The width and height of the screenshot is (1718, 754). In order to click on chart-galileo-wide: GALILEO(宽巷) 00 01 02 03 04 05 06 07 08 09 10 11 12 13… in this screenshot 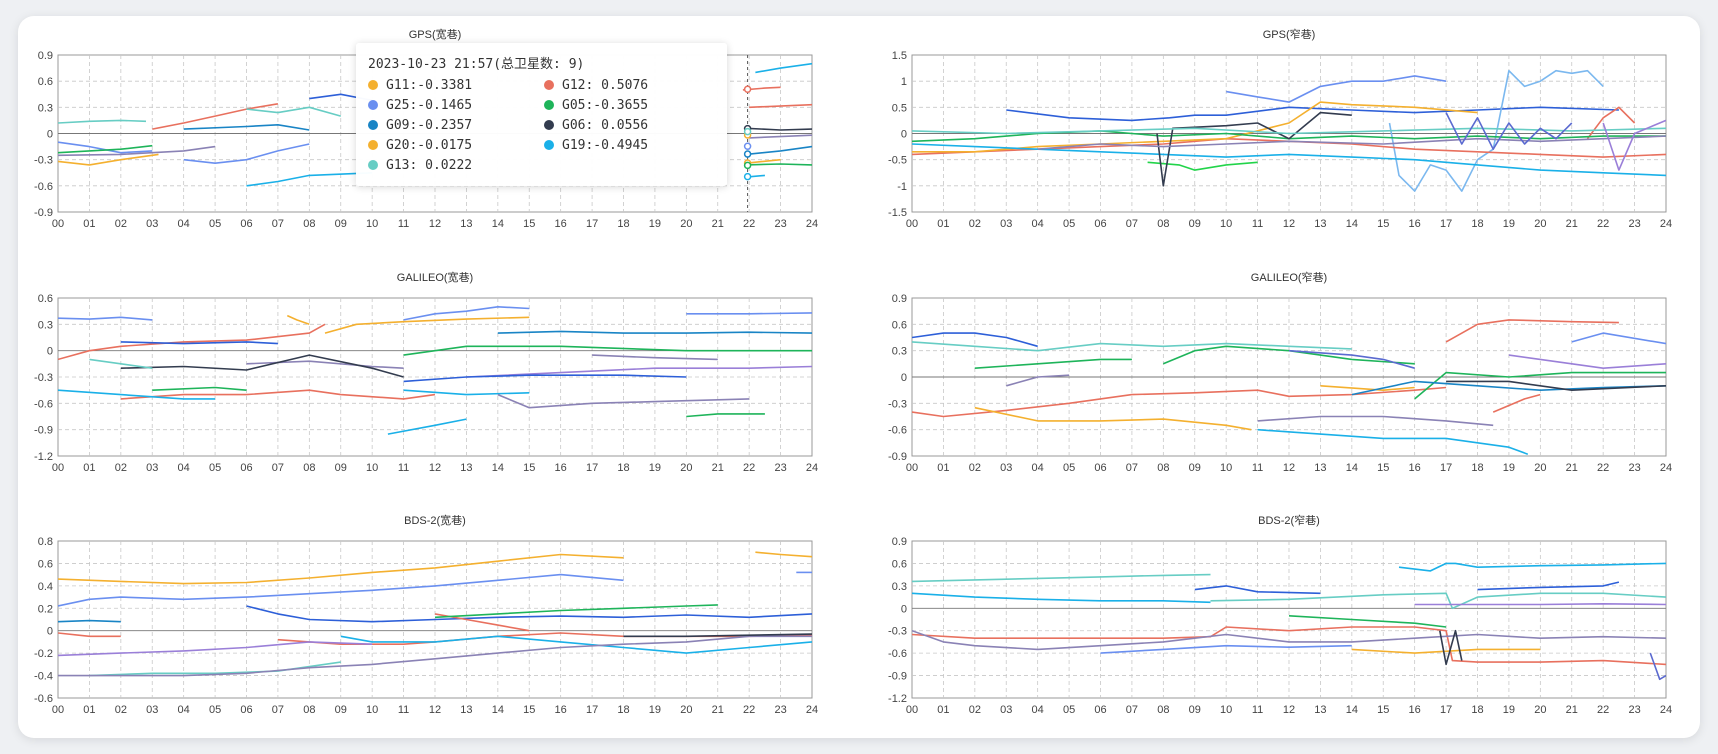, I will do `click(426, 372)`.